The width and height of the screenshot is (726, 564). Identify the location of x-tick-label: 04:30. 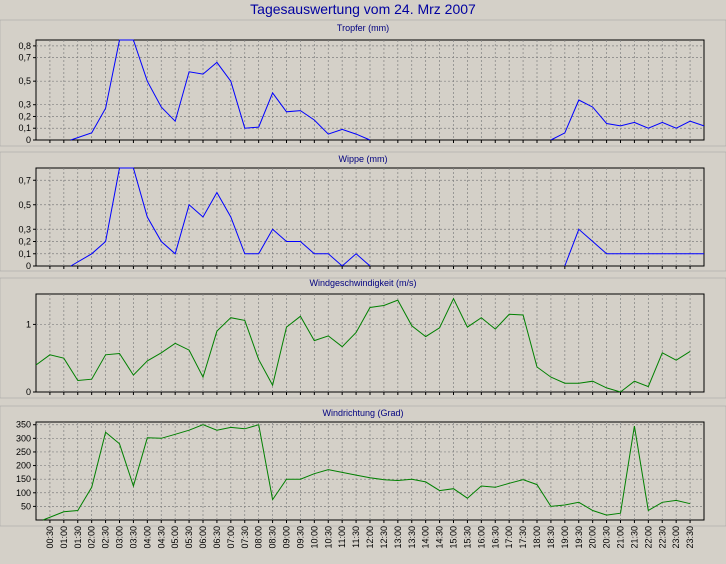
(161, 537).